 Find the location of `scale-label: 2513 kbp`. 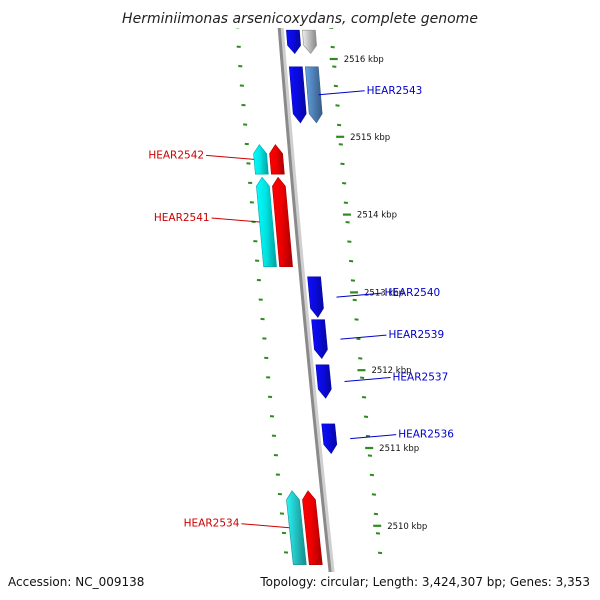

scale-label: 2513 kbp is located at coordinates (384, 293).